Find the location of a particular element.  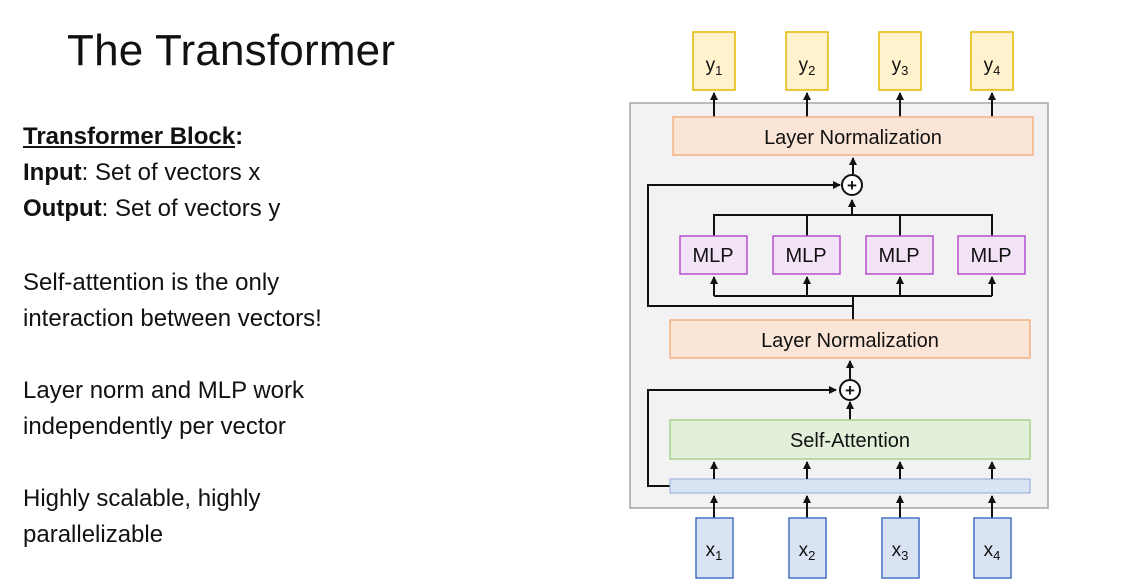

output-y4-box is located at coordinates (992, 61).